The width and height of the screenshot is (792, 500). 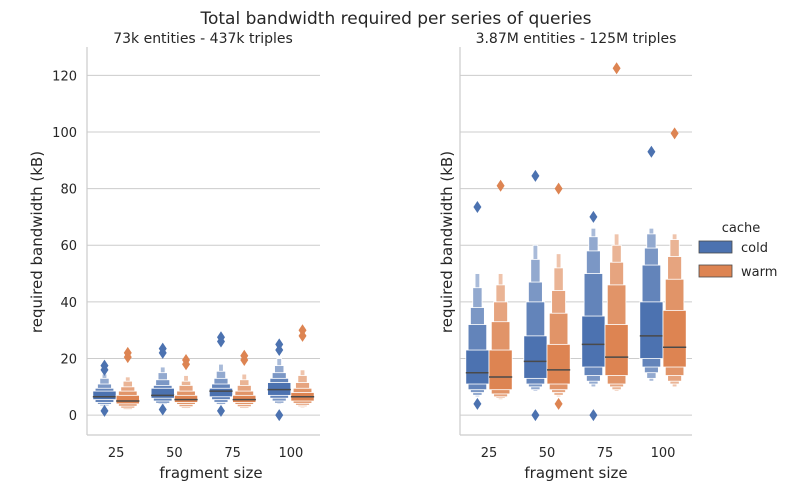 What do you see at coordinates (68, 190) in the screenshot?
I see `y-tick-label: 80` at bounding box center [68, 190].